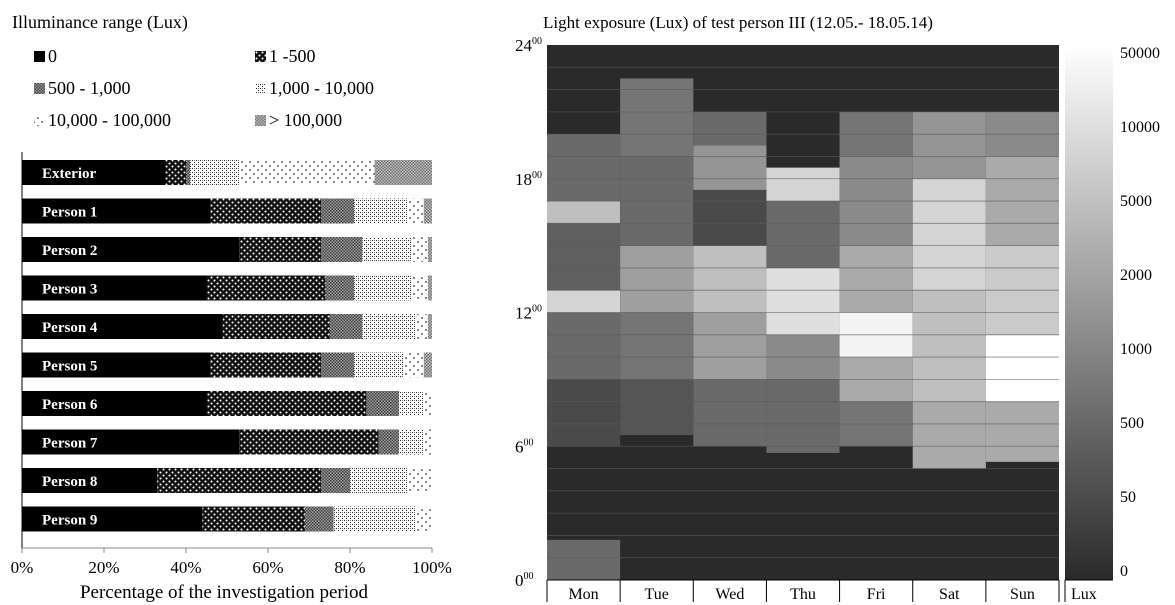 The width and height of the screenshot is (1175, 605). What do you see at coordinates (1140, 53) in the screenshot?
I see `colorbar-tick-label: 50000` at bounding box center [1140, 53].